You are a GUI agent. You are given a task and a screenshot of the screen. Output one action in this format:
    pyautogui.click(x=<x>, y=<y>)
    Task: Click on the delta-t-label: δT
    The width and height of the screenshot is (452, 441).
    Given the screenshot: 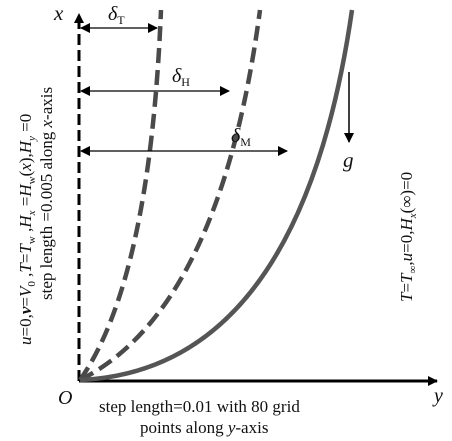 What is the action you would take?
    pyautogui.click(x=116, y=15)
    